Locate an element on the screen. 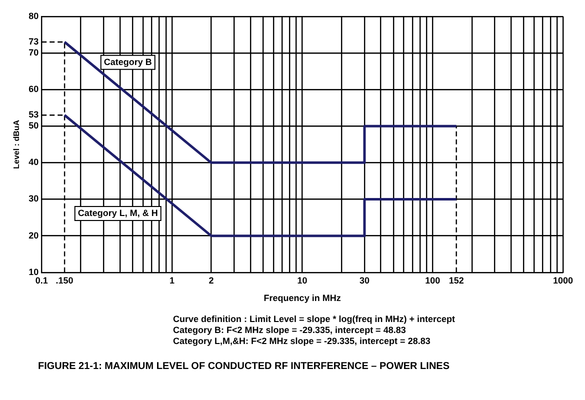 The width and height of the screenshot is (585, 400). x-tick-label: .150 is located at coordinates (65, 280).